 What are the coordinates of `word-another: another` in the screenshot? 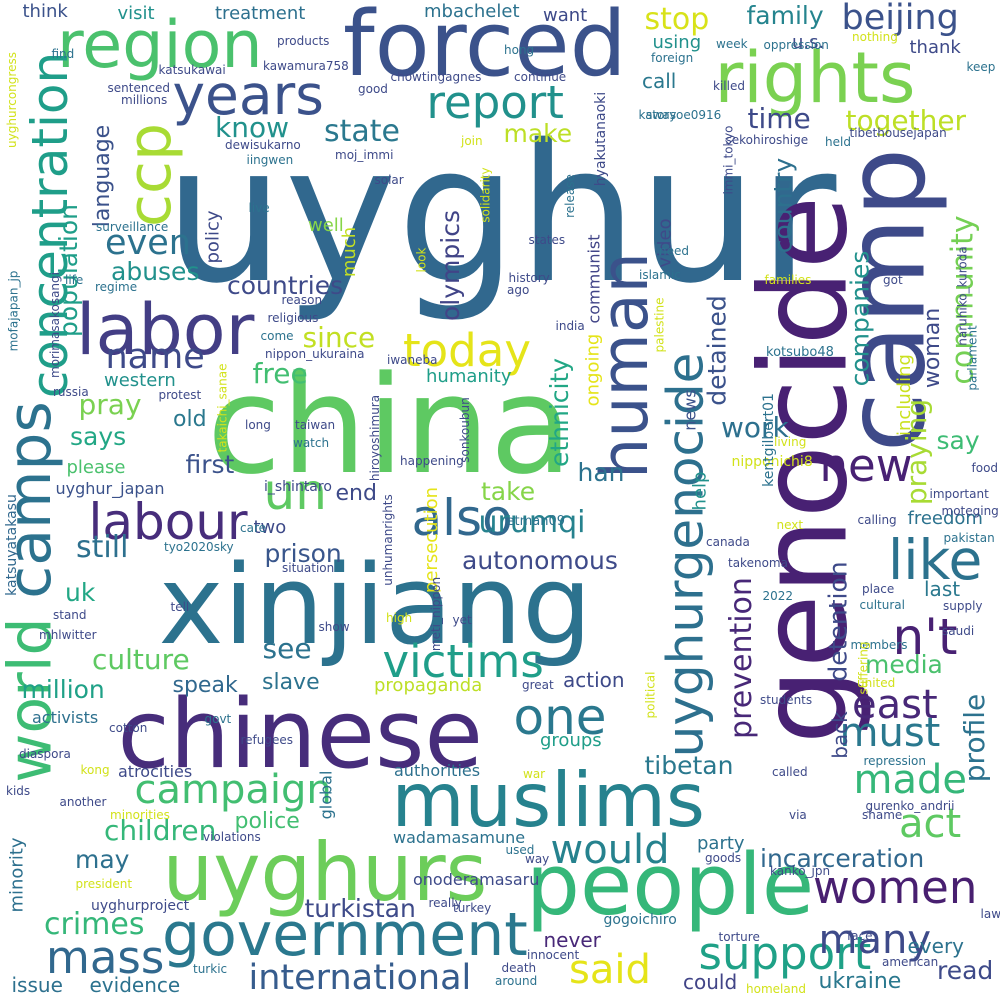 It's located at (83, 802).